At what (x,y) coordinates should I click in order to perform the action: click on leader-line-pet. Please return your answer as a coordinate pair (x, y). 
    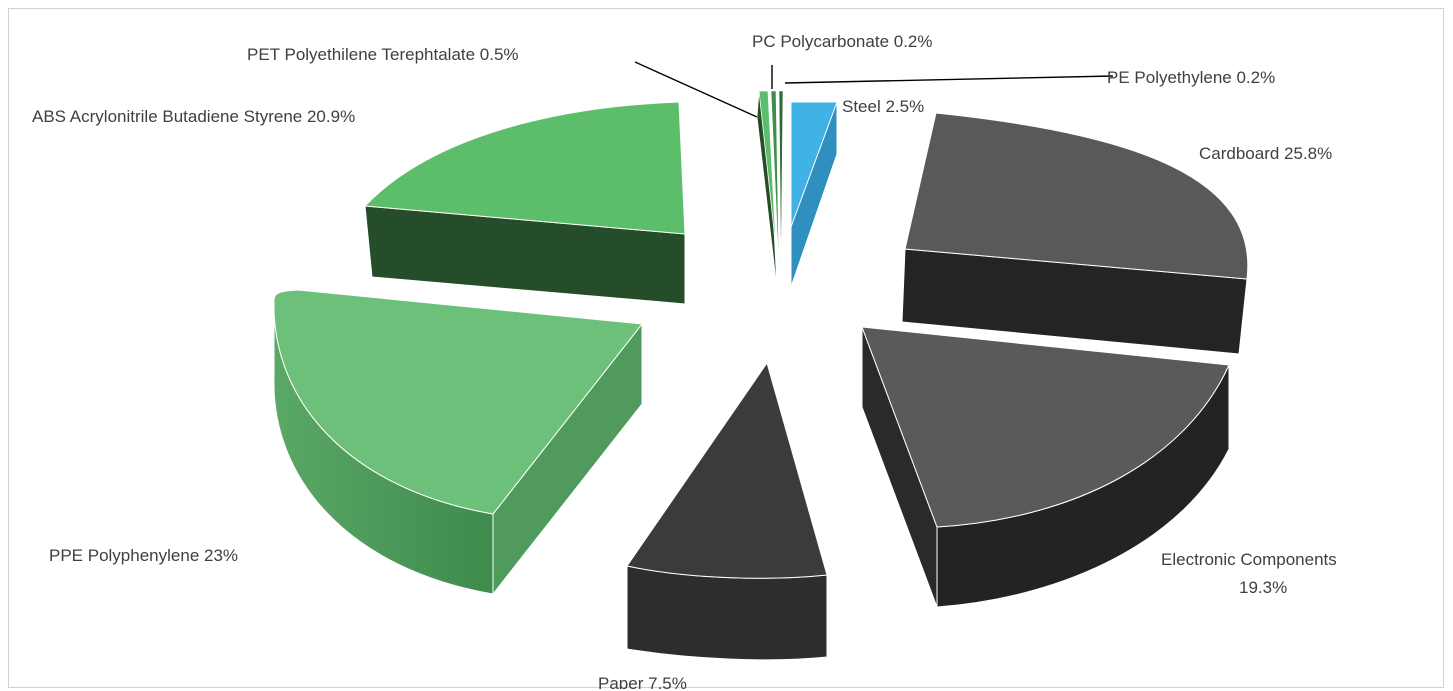
    Looking at the image, I should click on (696, 89).